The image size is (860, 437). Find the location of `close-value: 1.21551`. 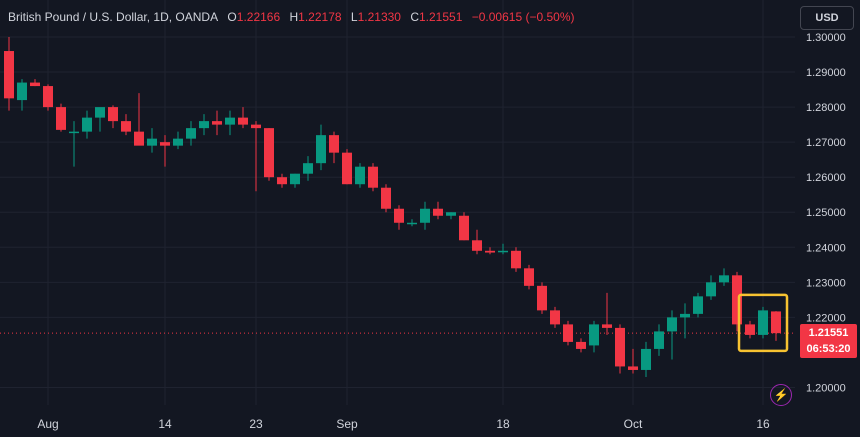

close-value: 1.21551 is located at coordinates (441, 17).